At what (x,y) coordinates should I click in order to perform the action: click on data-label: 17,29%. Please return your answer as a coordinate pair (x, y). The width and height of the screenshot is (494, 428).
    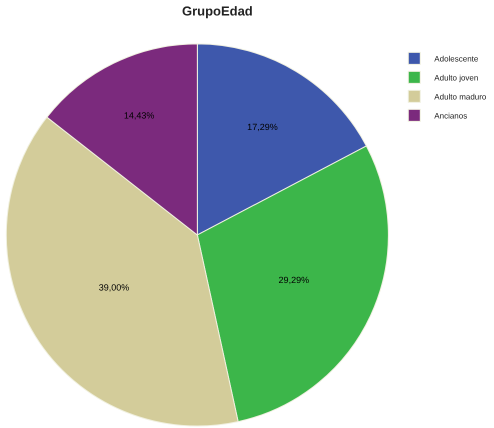
    Looking at the image, I should click on (262, 127).